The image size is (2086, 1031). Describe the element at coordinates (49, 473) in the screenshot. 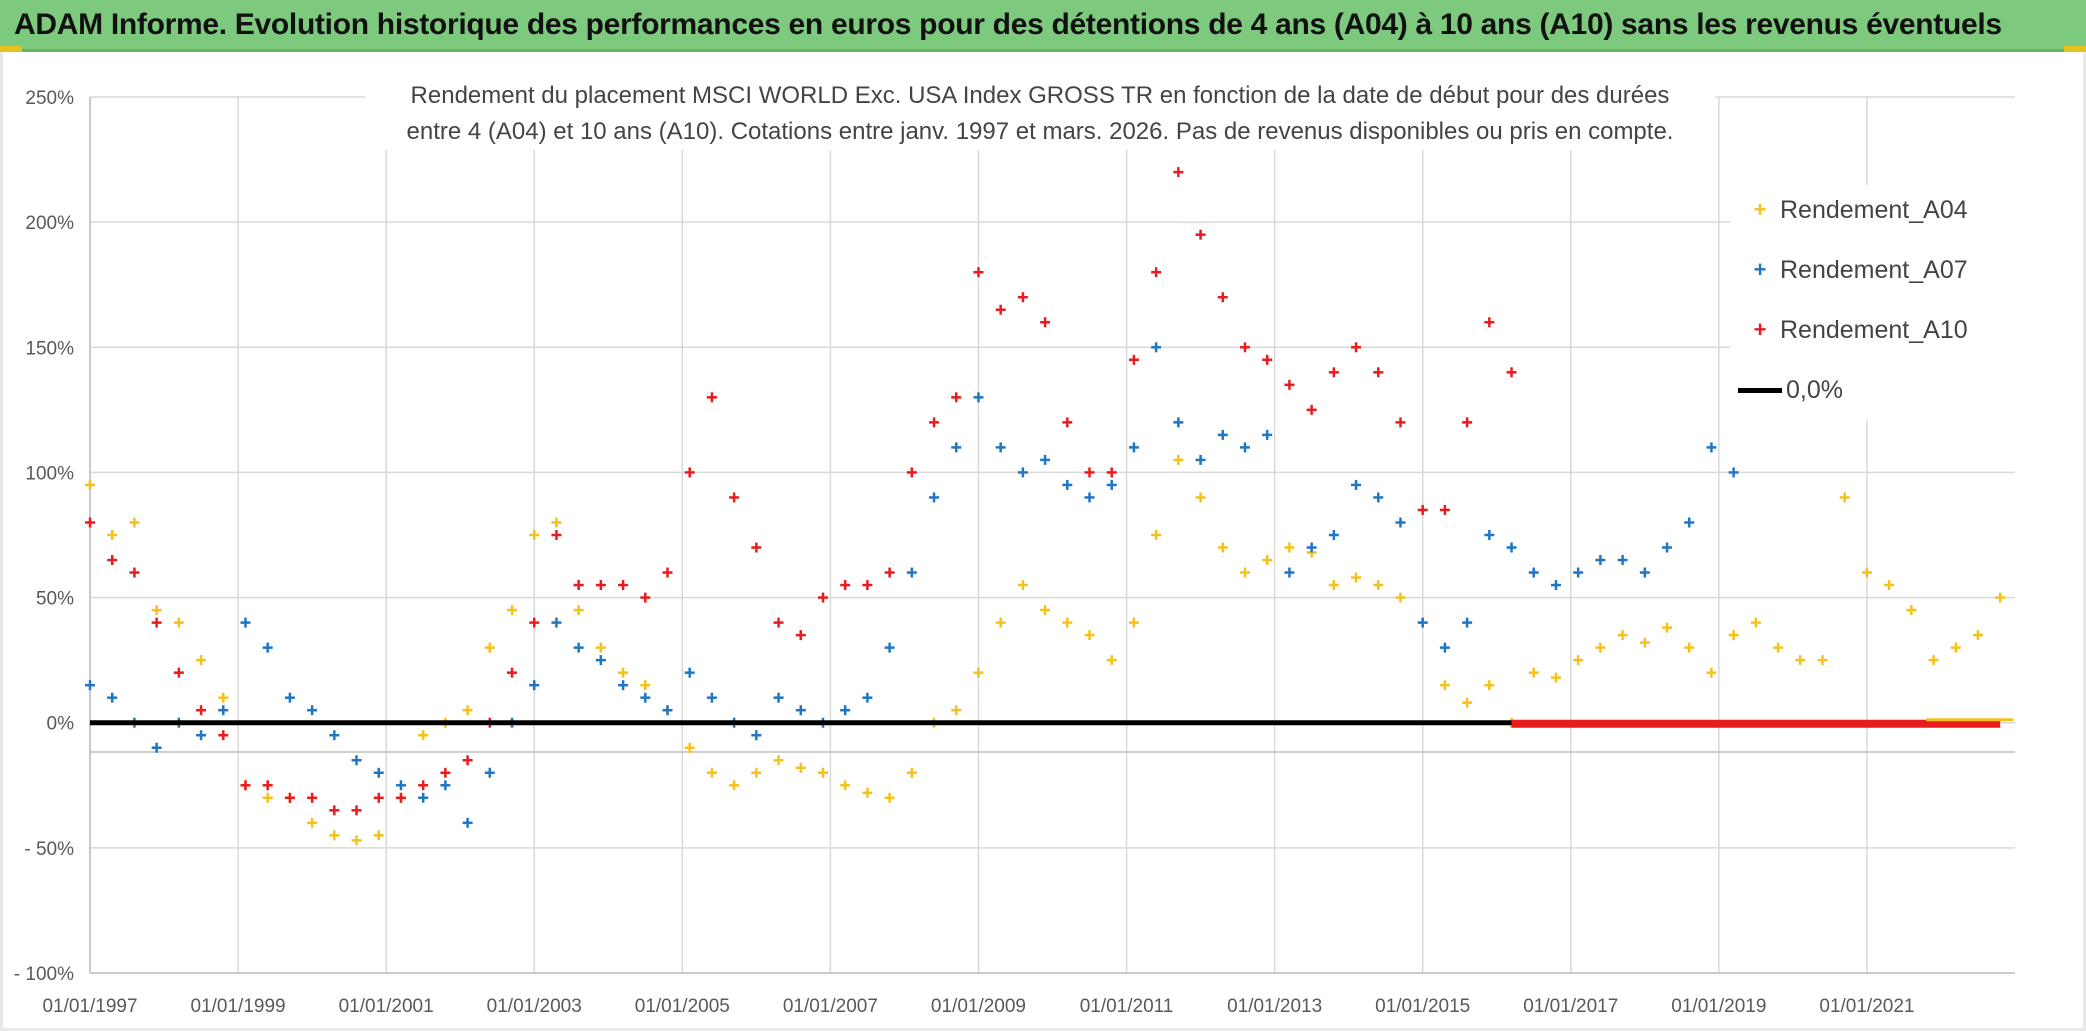

I see `y-tick-label: 100%` at that location.